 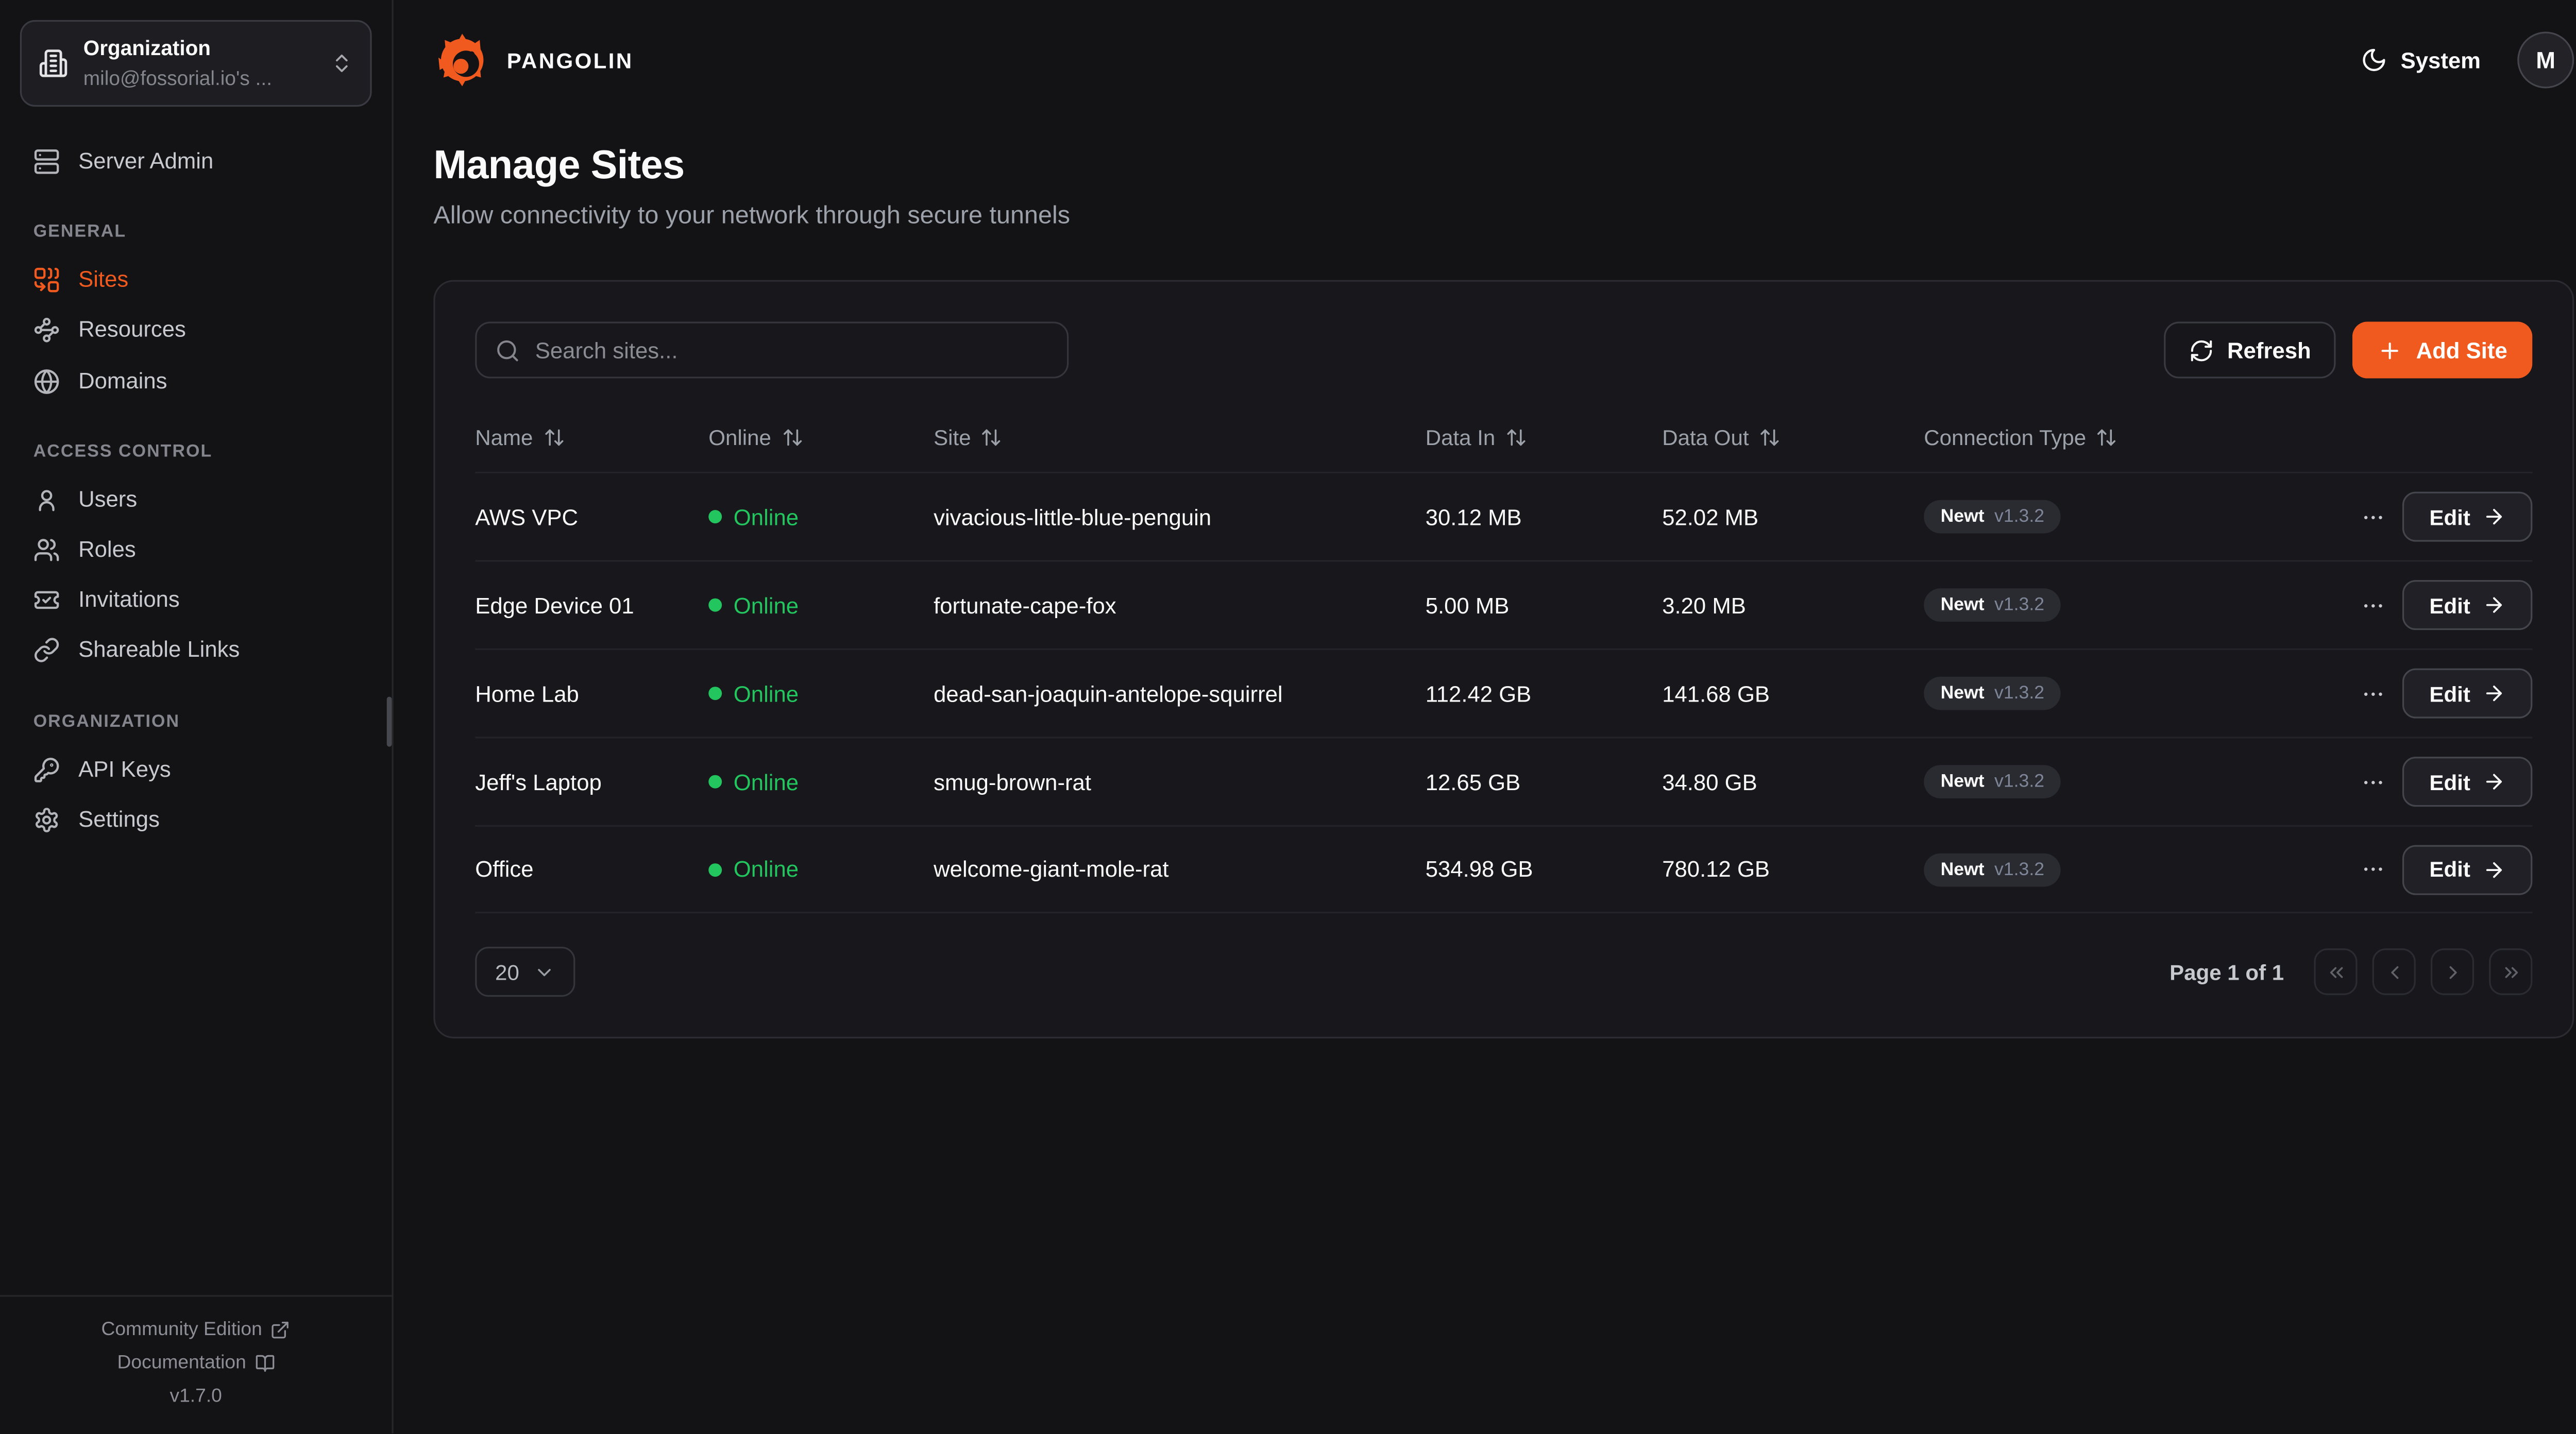 What do you see at coordinates (106, 721) in the screenshot?
I see `sidebar-section-organization: ORGANIZATION` at bounding box center [106, 721].